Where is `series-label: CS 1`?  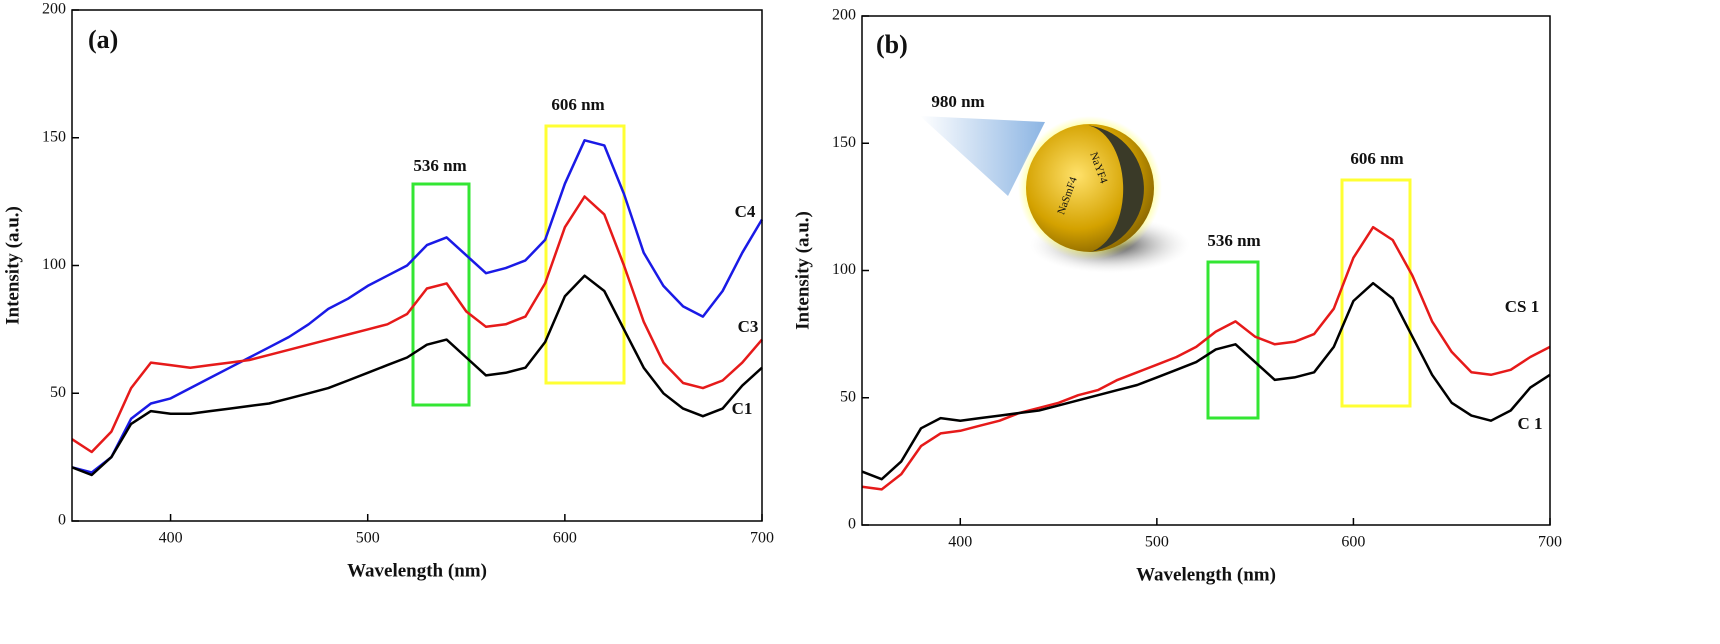
series-label: CS 1 is located at coordinates (1522, 306).